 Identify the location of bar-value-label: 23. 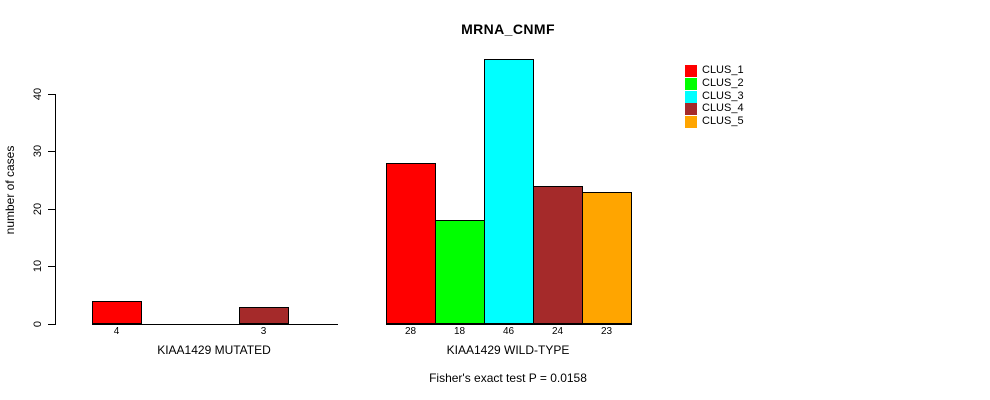
(606, 331).